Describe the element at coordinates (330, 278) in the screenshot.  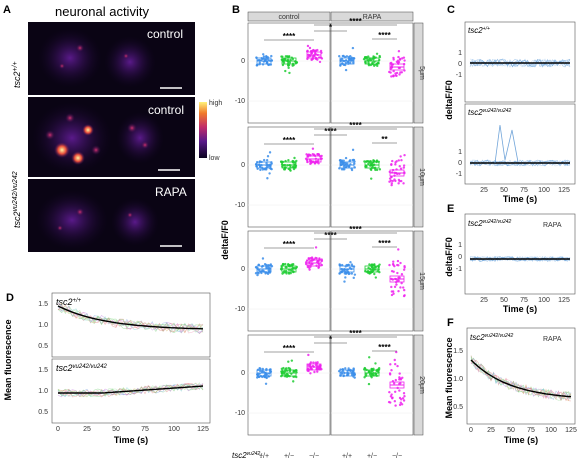
I see `facet-3: 15μm 0 -10 **** **** **** ****` at that location.